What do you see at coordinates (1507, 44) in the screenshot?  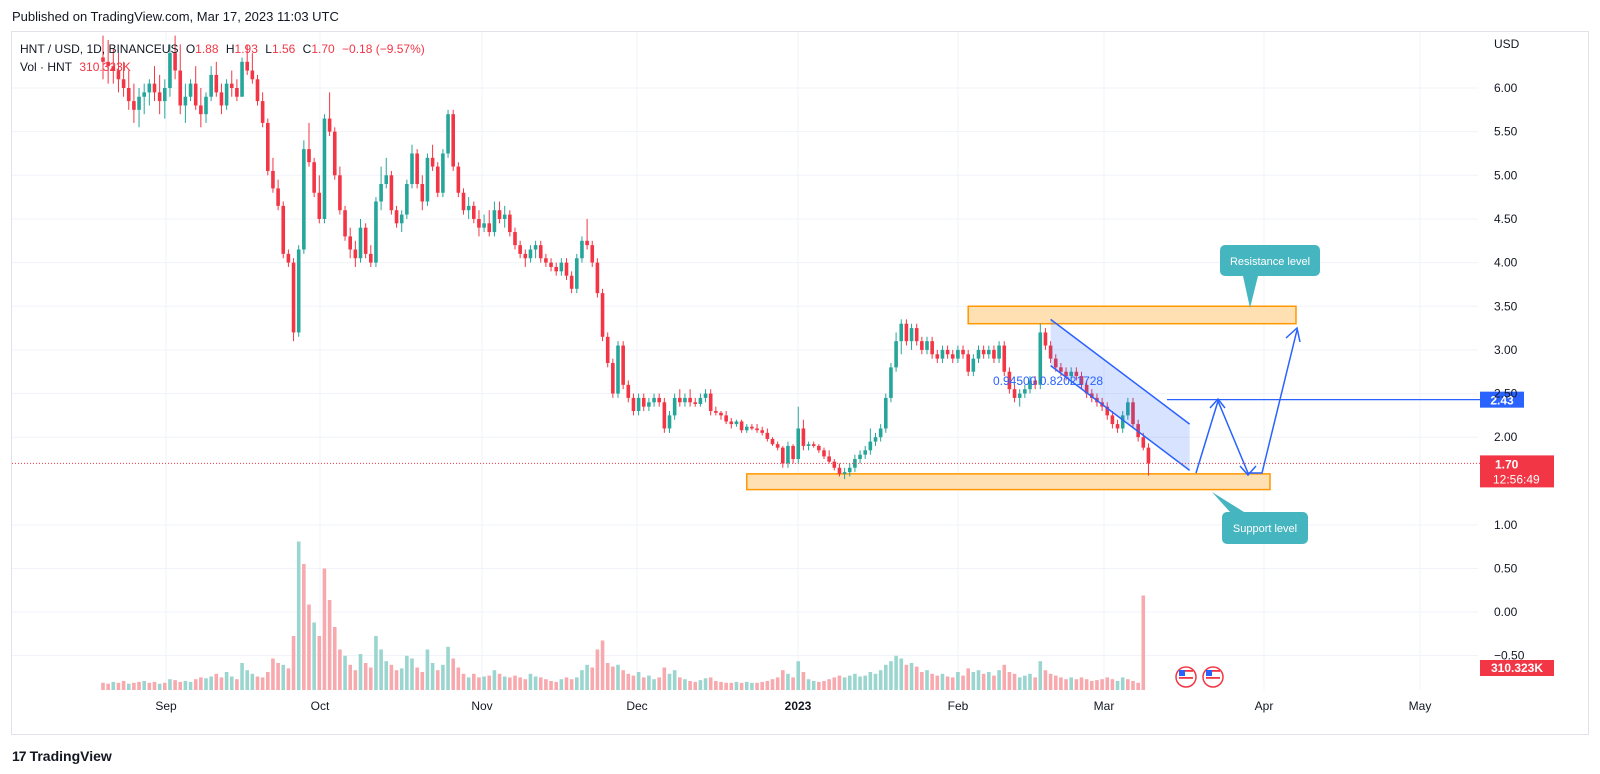 I see `axis-unit: USD` at bounding box center [1507, 44].